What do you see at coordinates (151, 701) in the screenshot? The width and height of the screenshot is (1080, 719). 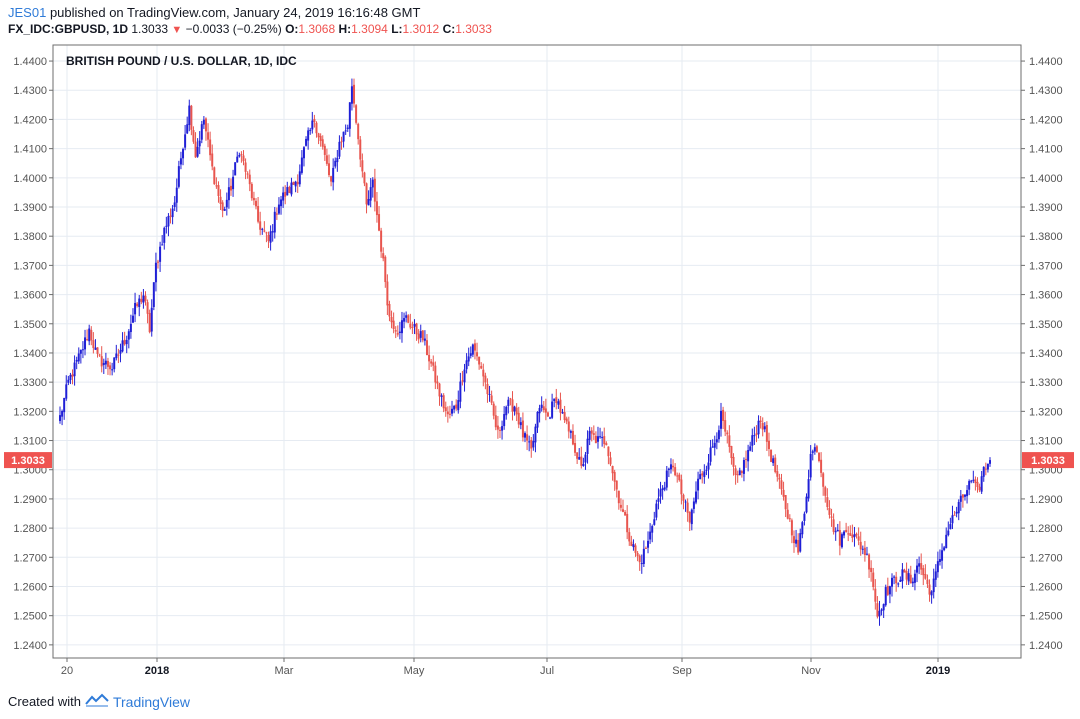 I see `tradingview-link: TradingView` at bounding box center [151, 701].